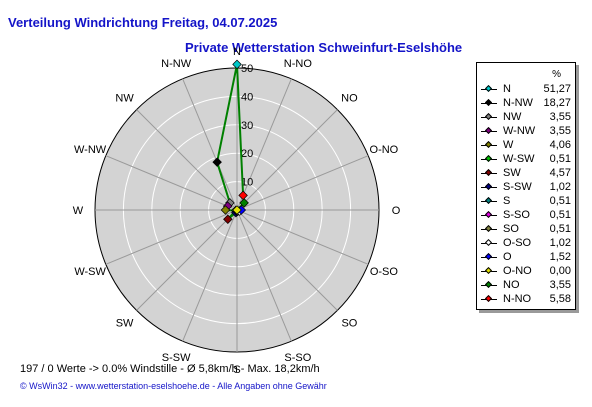 Image resolution: width=592 pixels, height=407 pixels. I want to click on spoke-w-sw, so click(171, 237).